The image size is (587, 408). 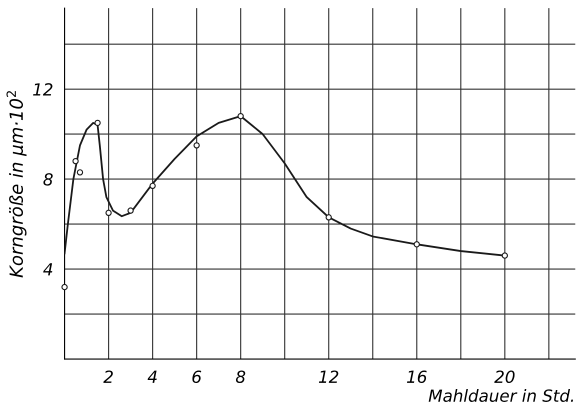 What do you see at coordinates (16, 184) in the screenshot?
I see `y-axis-title: Korngröße in µm·10$^{2}$` at bounding box center [16, 184].